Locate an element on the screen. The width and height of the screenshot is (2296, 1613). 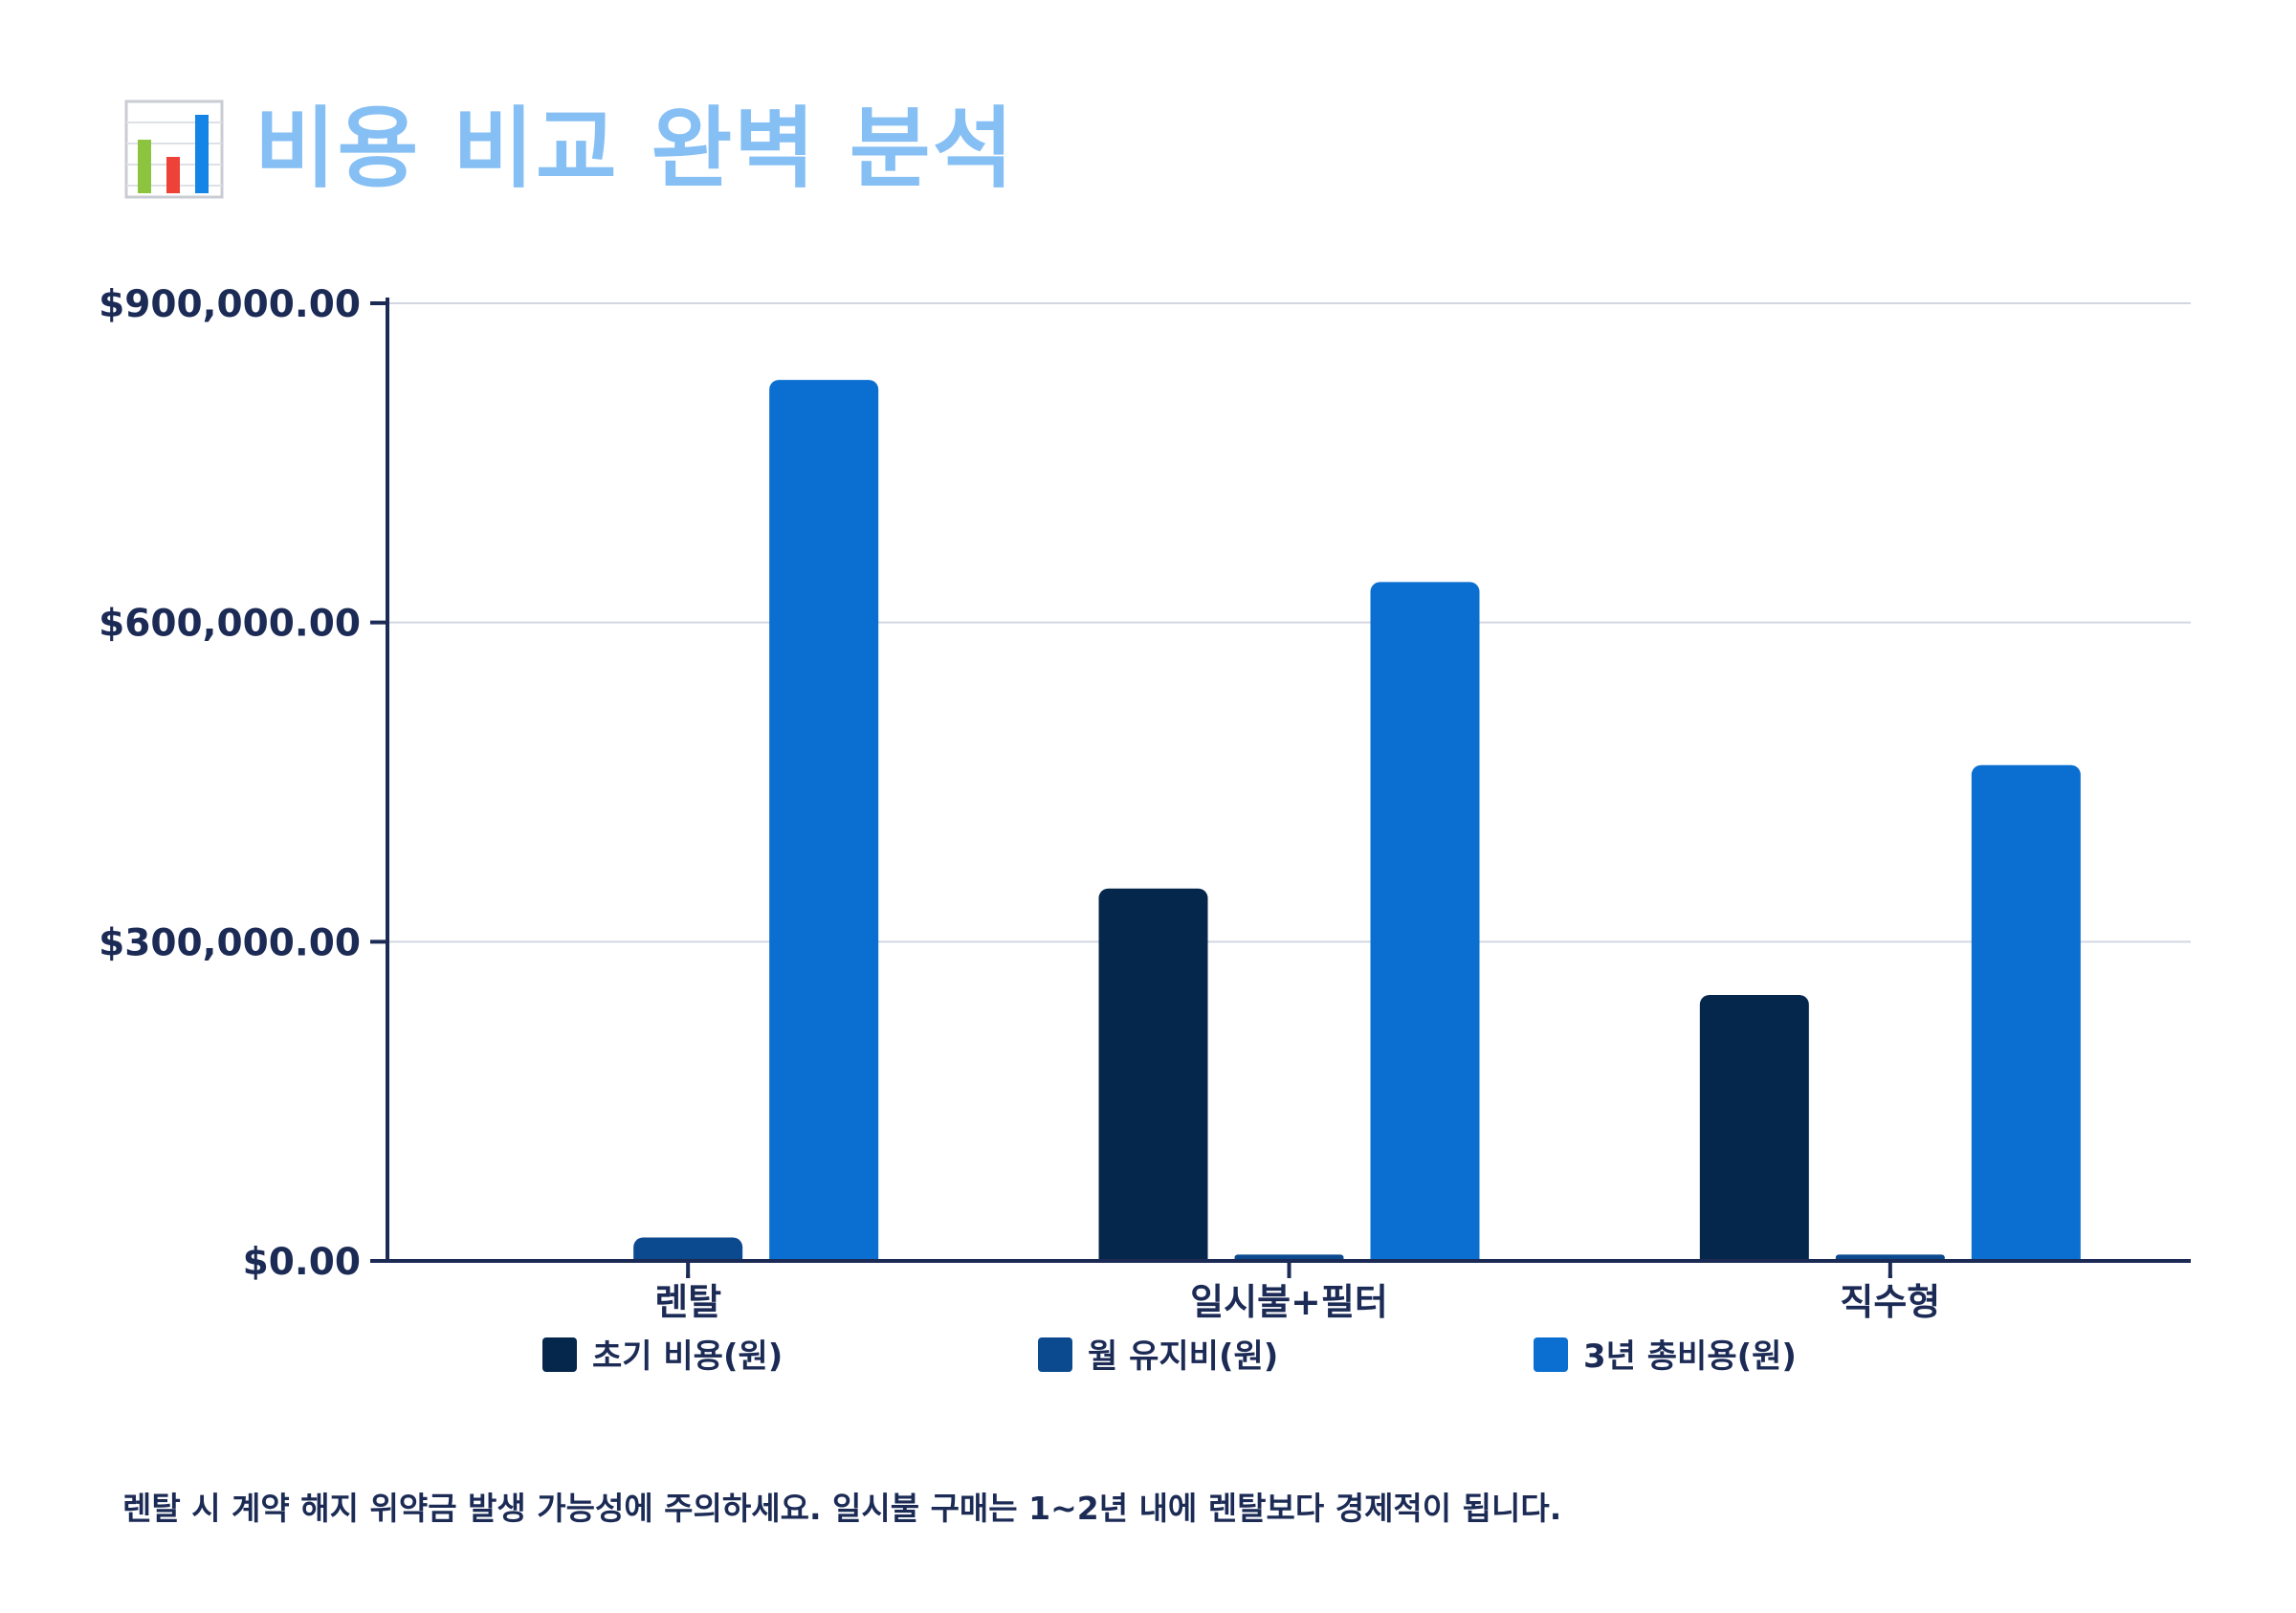
bar-chart-icon is located at coordinates (174, 149).